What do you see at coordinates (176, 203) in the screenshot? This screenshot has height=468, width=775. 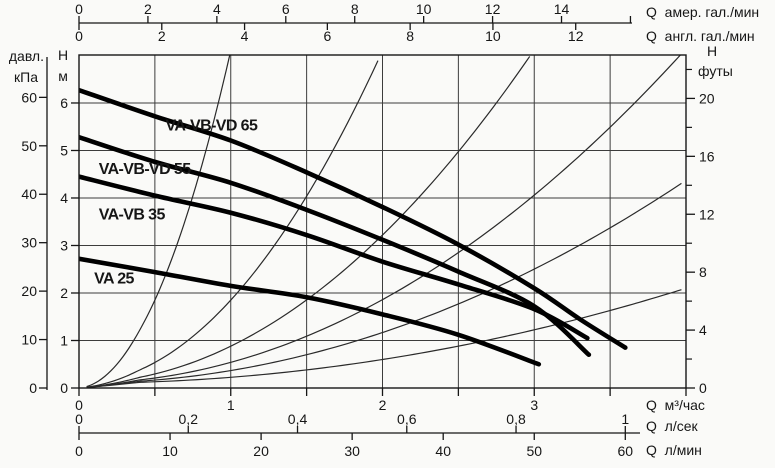 I see `pump-curve-labels: VA-VB-VD 65 VA-VB-VD 55 VA-VB 35 VA 25` at bounding box center [176, 203].